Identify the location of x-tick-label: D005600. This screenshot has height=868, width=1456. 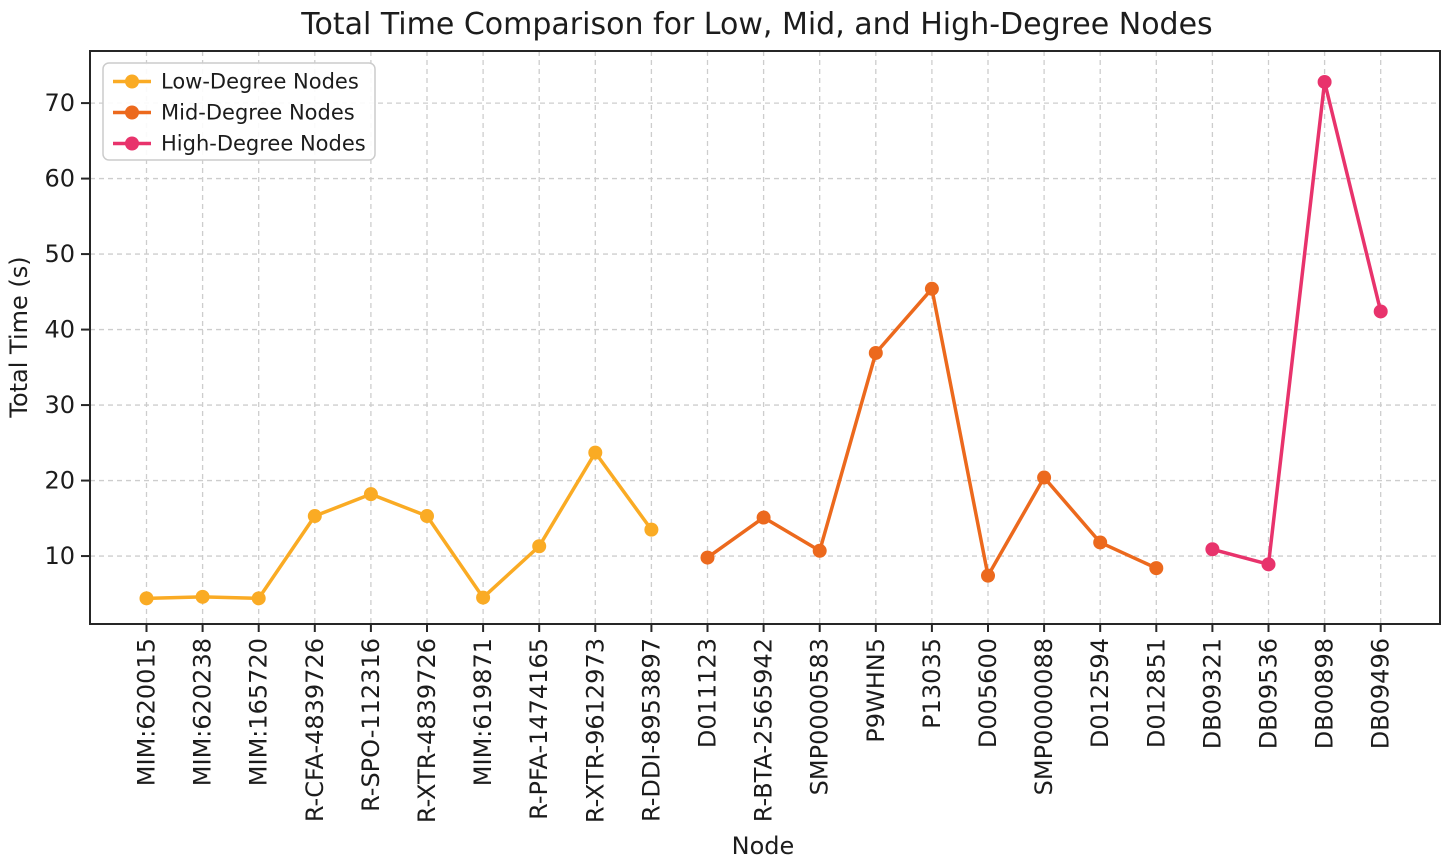
(988, 693).